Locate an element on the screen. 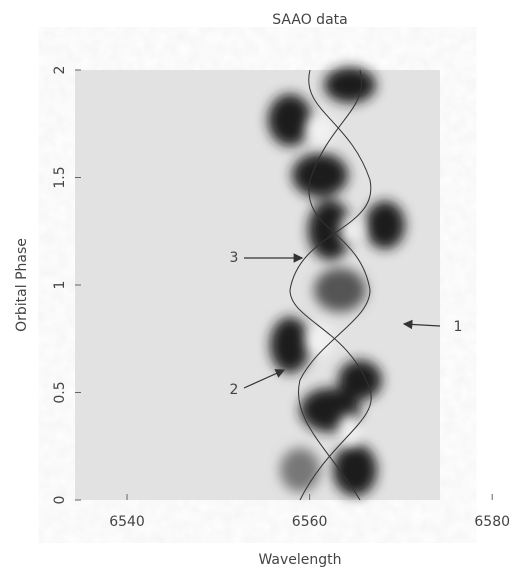  x-tick-label: 6580 is located at coordinates (492, 522).